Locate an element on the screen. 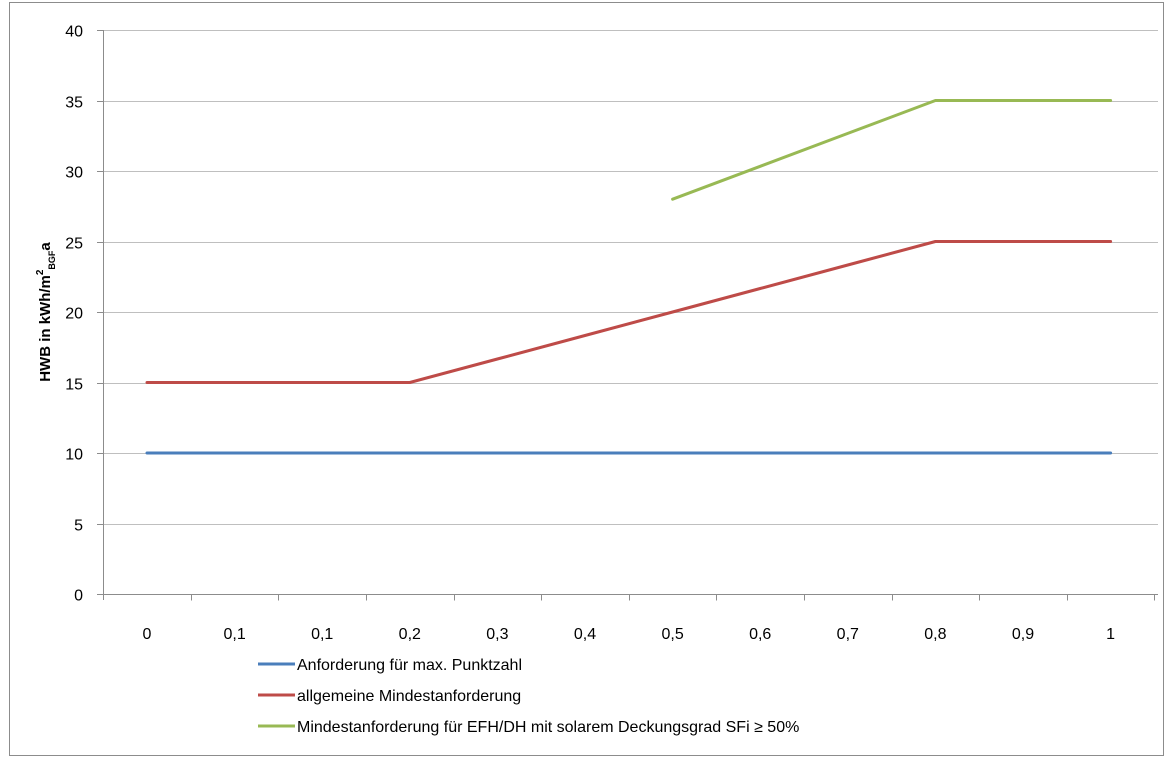 This screenshot has width=1166, height=763. series-line is located at coordinates (892, 150).